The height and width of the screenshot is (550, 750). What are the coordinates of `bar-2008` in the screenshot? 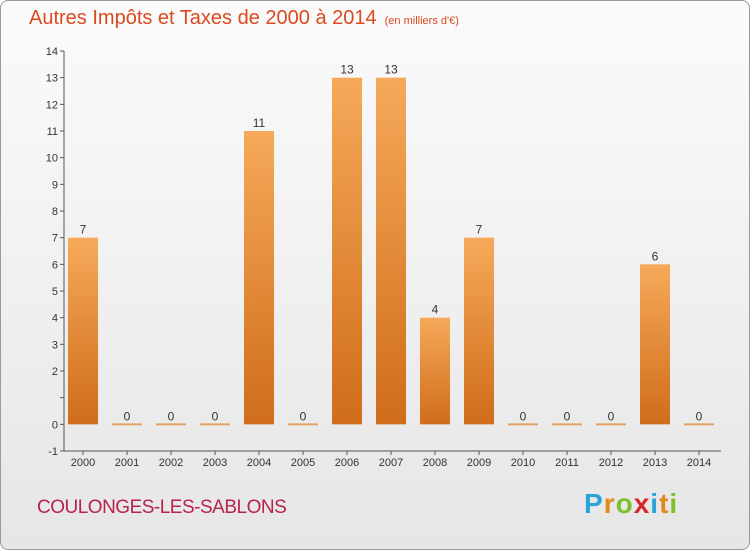 It's located at (435, 371).